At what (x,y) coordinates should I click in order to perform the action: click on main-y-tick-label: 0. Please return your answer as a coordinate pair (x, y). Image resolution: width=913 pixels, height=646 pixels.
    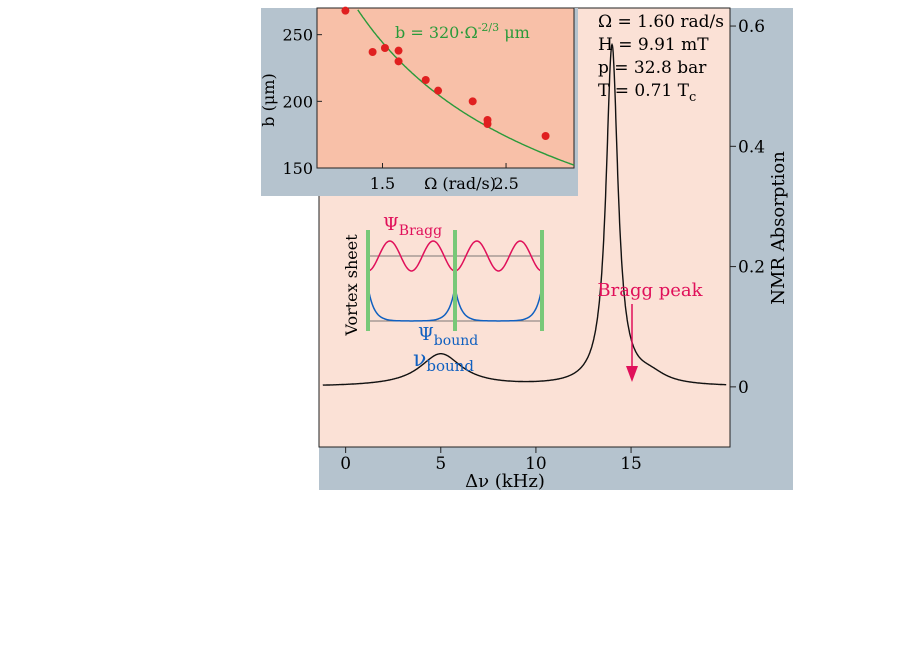
    Looking at the image, I should click on (743, 388).